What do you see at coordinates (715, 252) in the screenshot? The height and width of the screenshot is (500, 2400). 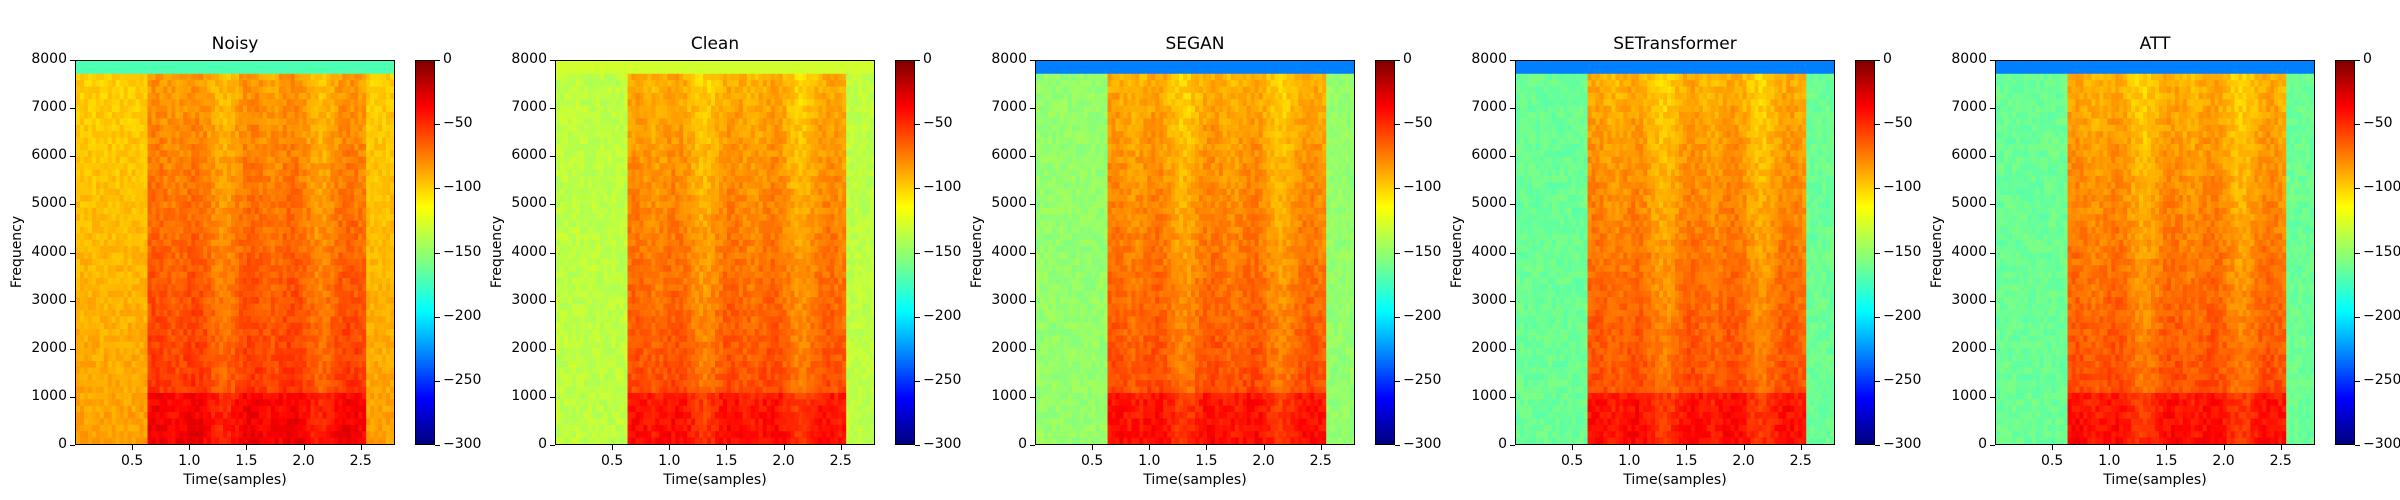 I see `spectrogram-axes` at bounding box center [715, 252].